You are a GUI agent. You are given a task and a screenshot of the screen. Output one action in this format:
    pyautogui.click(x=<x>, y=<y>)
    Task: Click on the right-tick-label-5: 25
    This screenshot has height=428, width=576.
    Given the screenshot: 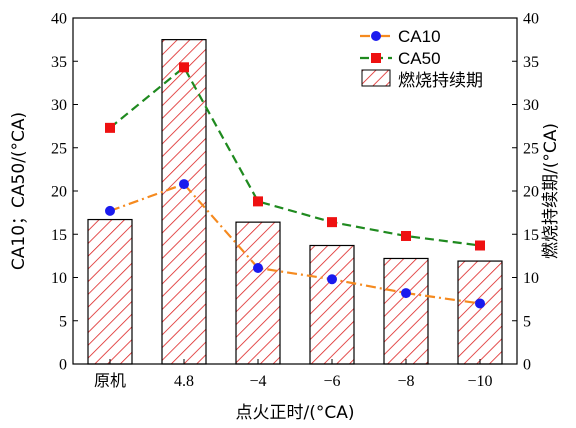 What is the action you would take?
    pyautogui.click(x=531, y=148)
    